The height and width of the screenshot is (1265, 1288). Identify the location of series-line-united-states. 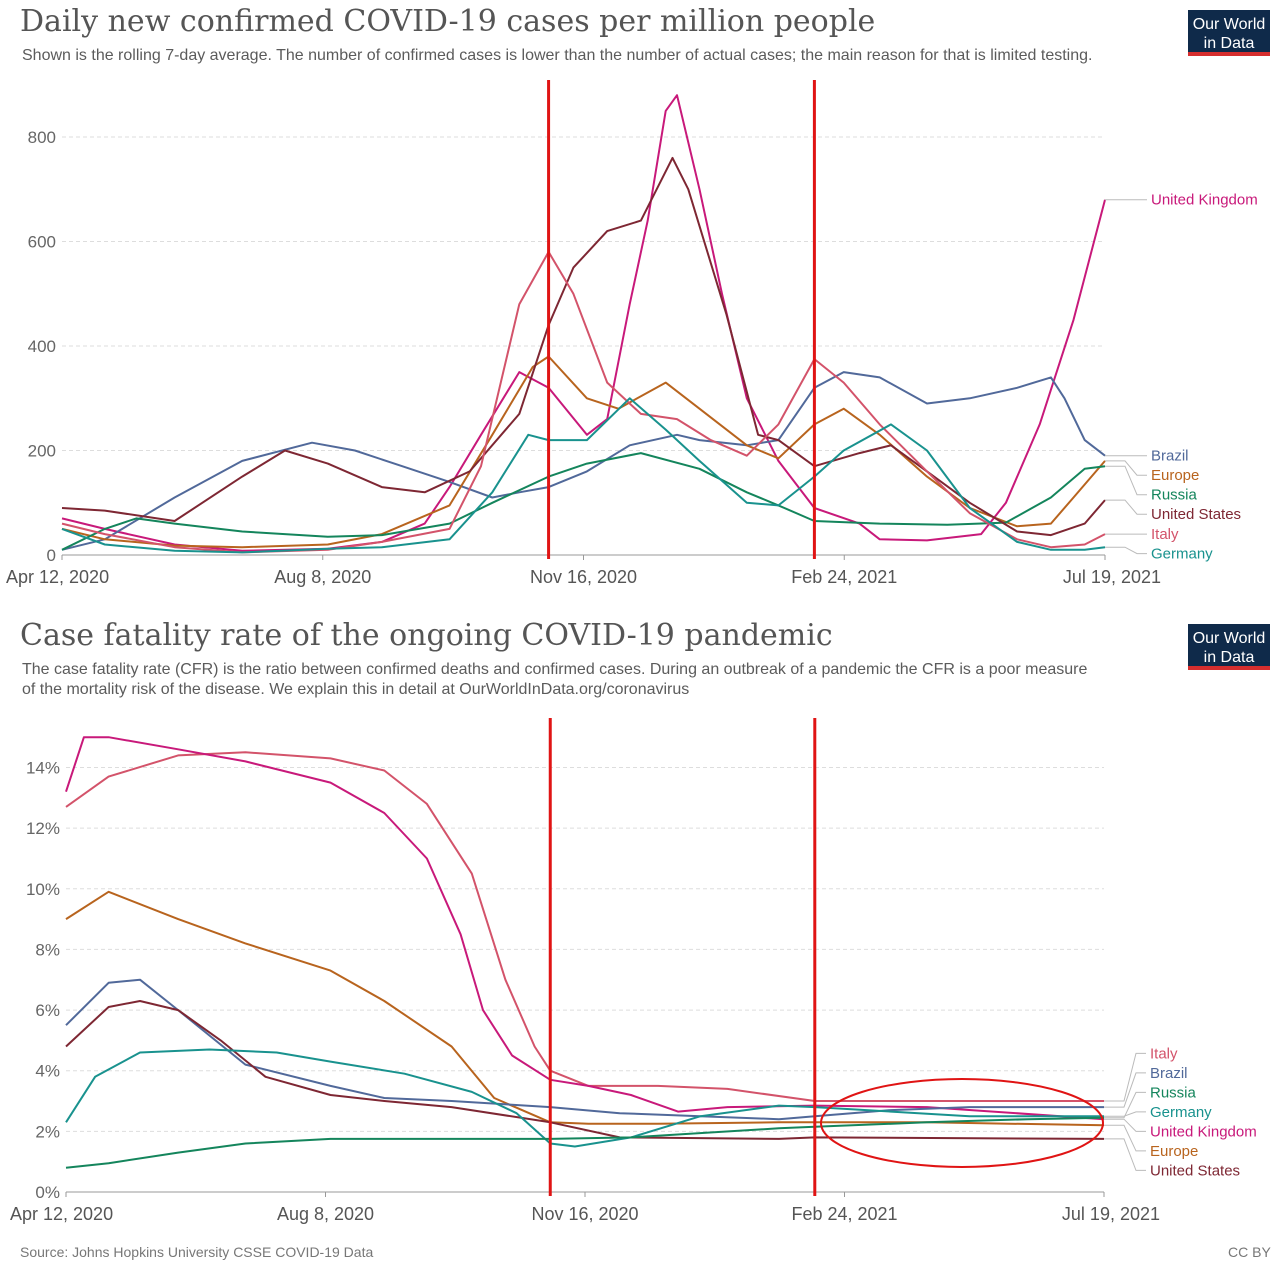
(585, 1070).